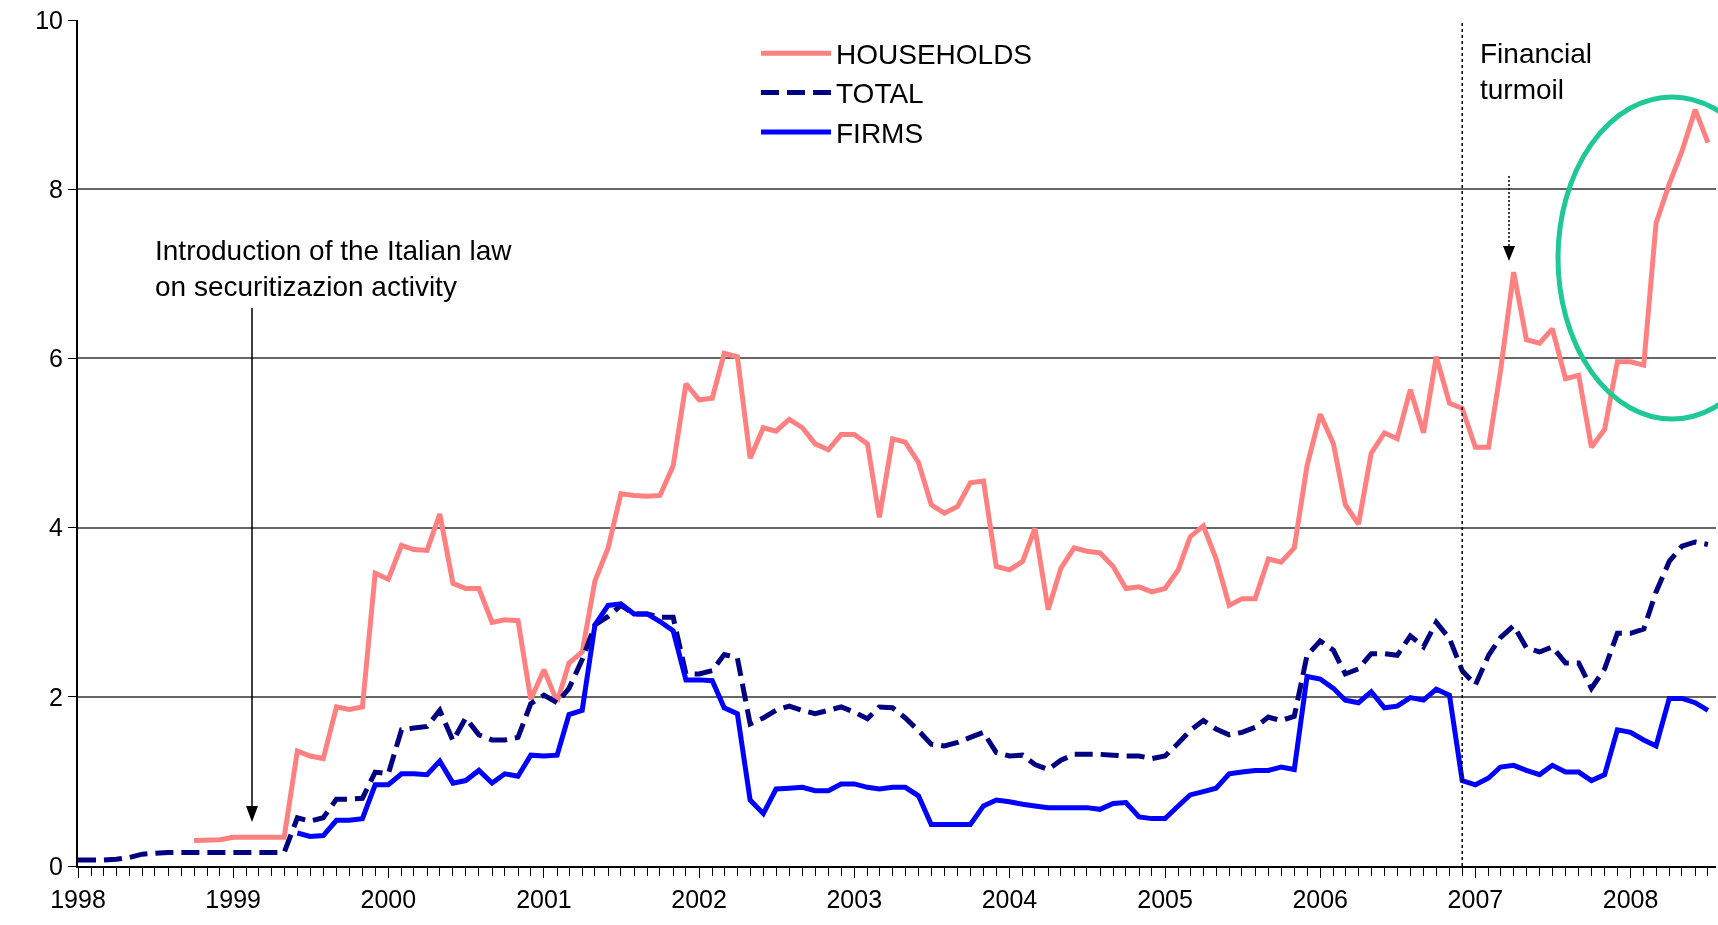  I want to click on x-tick-label: 1998, so click(78, 899).